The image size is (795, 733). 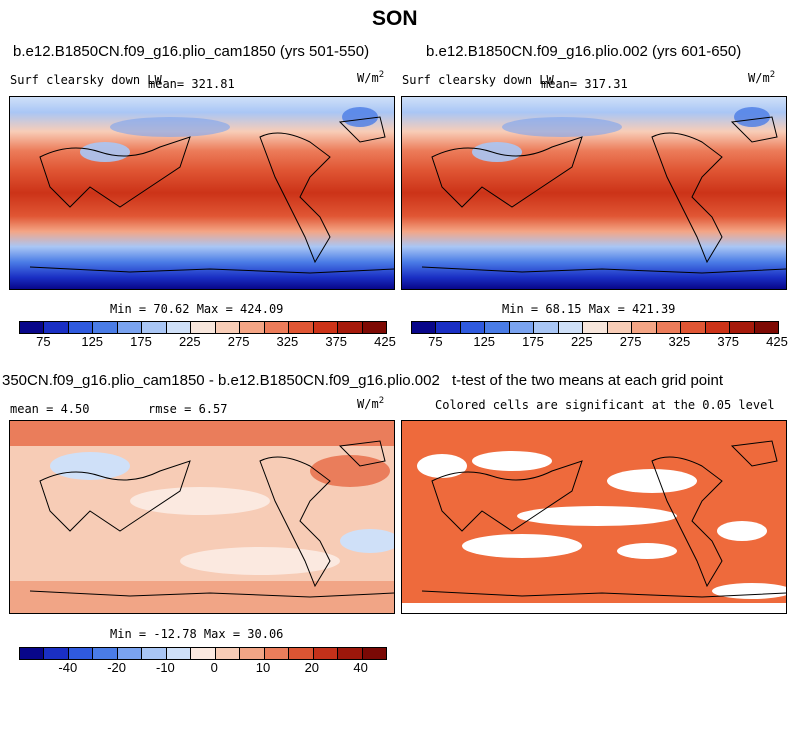 I want to click on panel2-field, so click(x=594, y=193).